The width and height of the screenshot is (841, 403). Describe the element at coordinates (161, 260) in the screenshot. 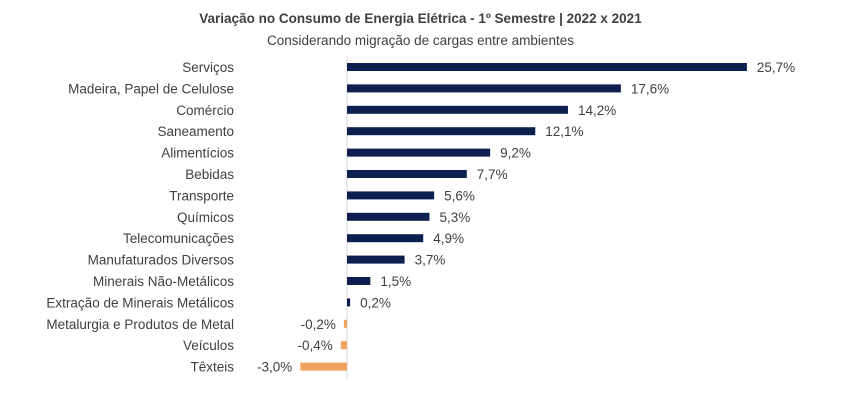

I see `category-label: Manufaturados Diversos` at that location.